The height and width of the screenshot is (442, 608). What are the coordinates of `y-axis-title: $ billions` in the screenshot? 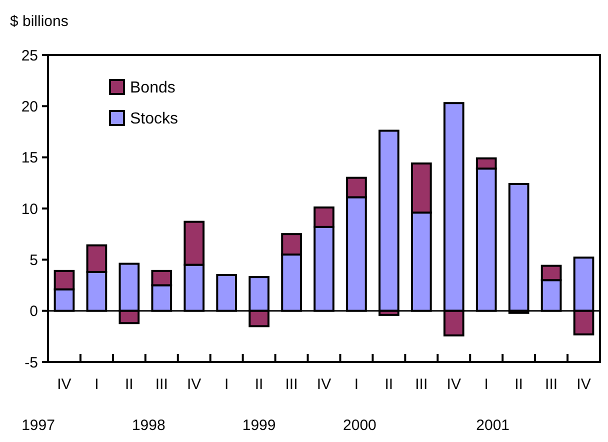 It's located at (39, 21).